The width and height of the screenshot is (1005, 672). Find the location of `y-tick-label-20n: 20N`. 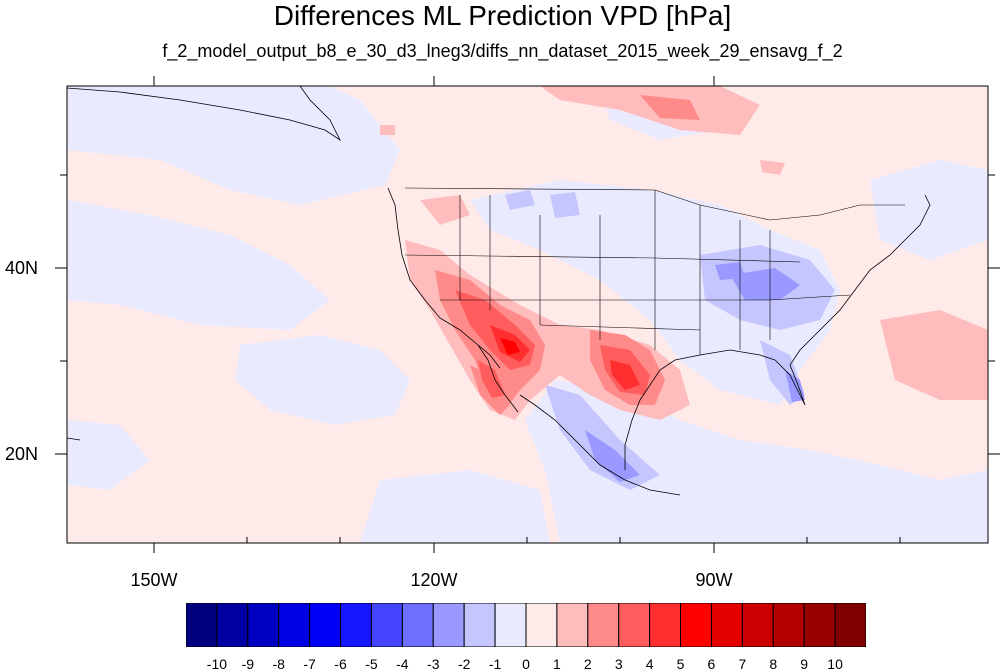

y-tick-label-20n: 20N is located at coordinates (21, 454).